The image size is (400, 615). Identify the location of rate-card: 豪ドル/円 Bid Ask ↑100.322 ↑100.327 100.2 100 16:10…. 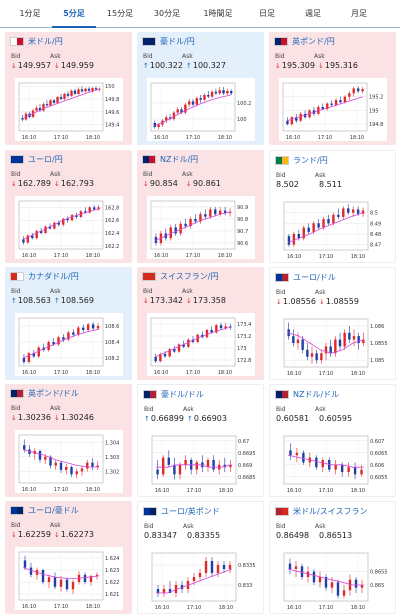
(200, 88).